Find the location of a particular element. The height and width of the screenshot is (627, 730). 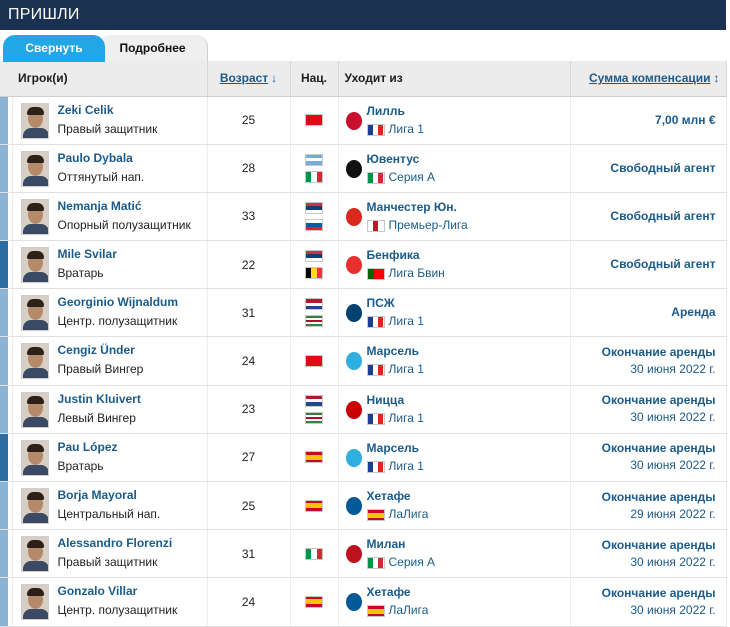

tab-details: Подробнее is located at coordinates (153, 48).